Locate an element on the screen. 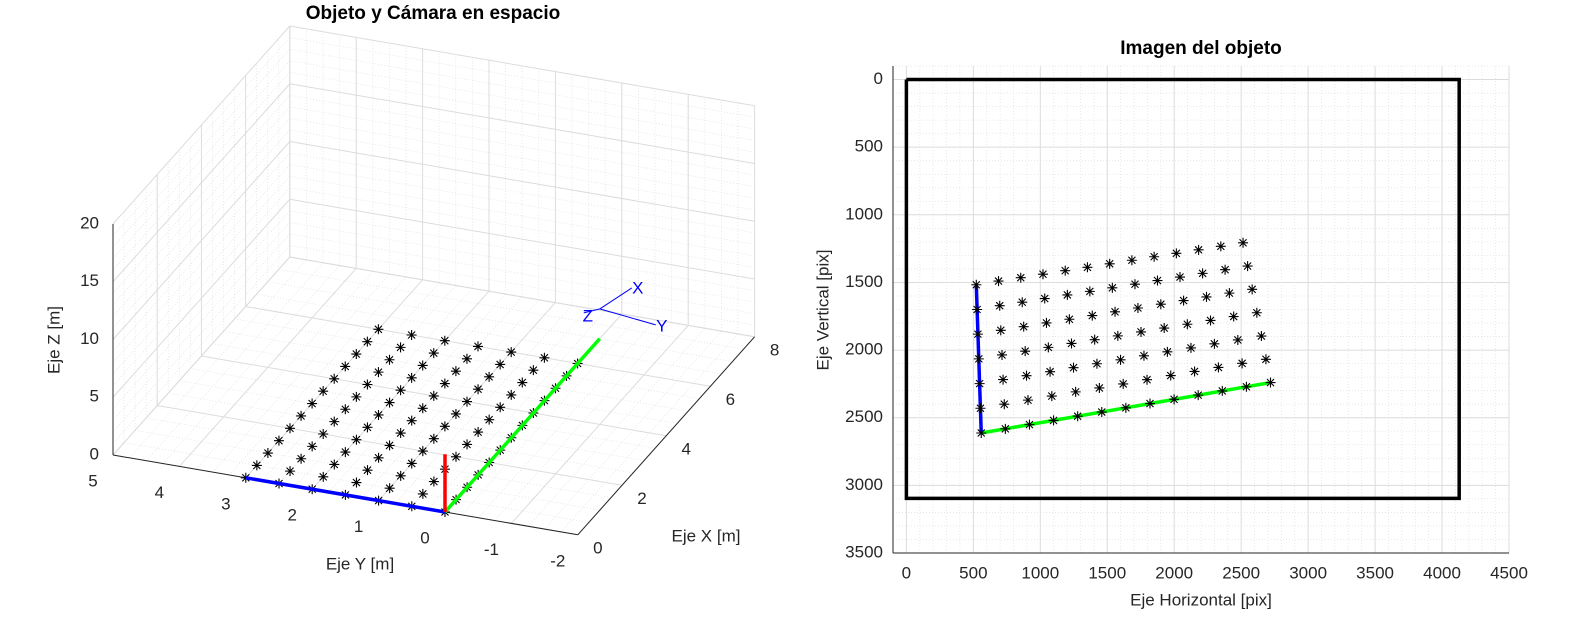 Image resolution: width=1577 pixels, height=622 pixels. y-axis-label: Eje Vertical [pix] is located at coordinates (822, 310).